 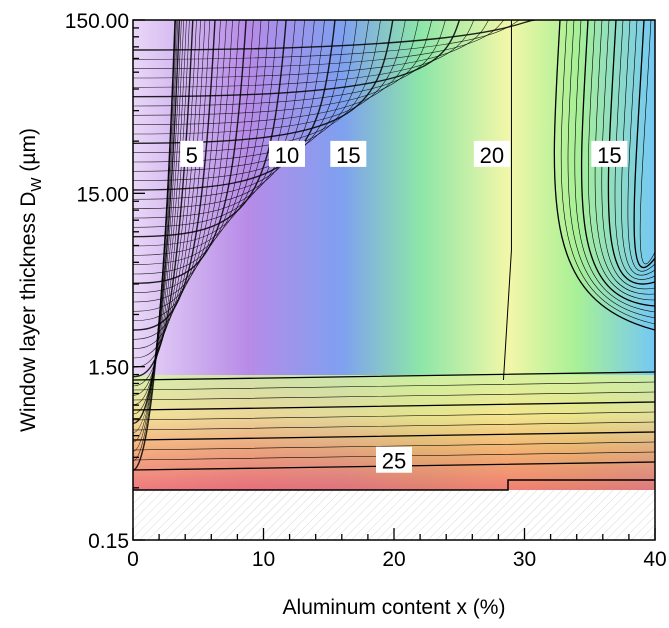 What do you see at coordinates (263, 559) in the screenshot?
I see `x-tick-label: 10` at bounding box center [263, 559].